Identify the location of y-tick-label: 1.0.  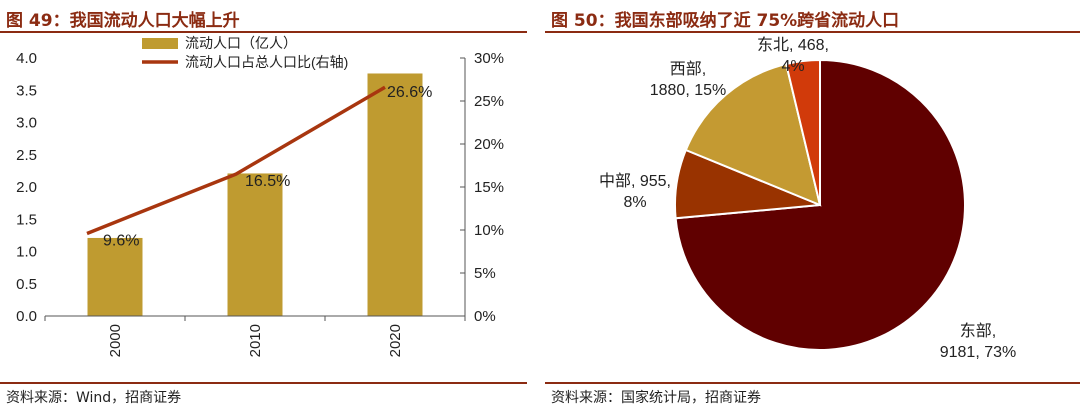
(26, 252).